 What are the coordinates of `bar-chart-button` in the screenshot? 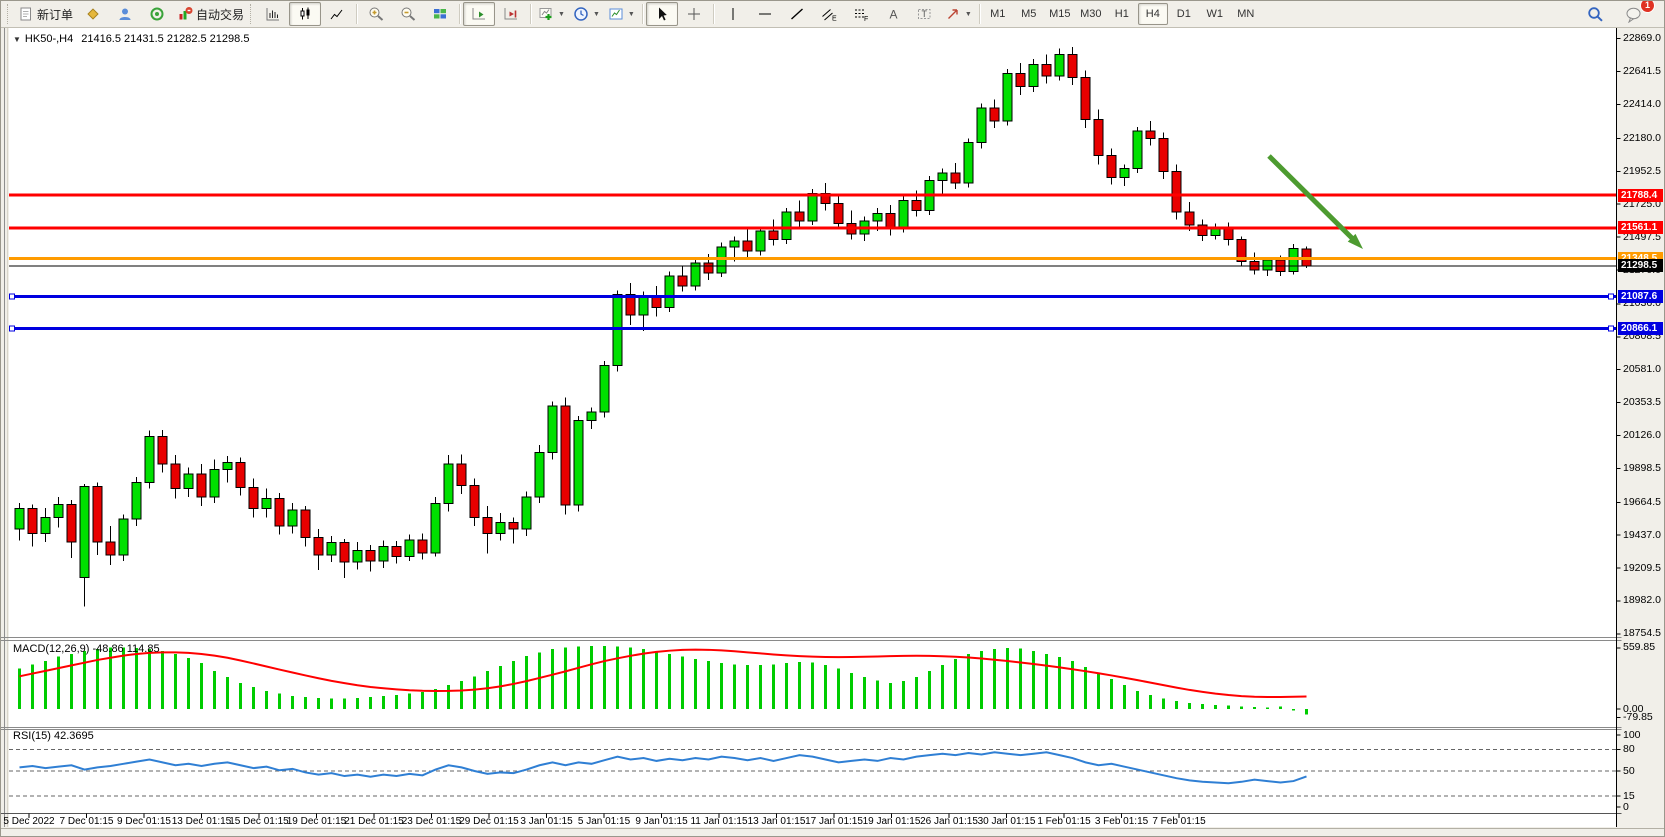 It's located at (273, 14).